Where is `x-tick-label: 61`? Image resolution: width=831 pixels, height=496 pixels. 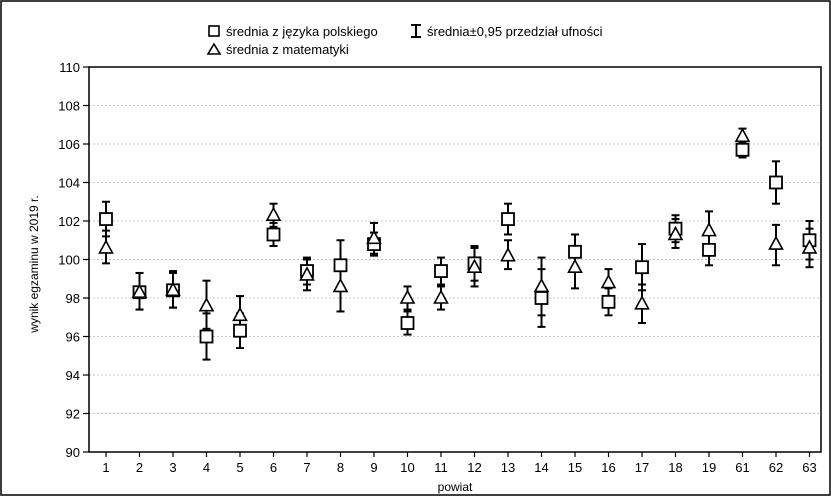 x-tick-label: 61 is located at coordinates (742, 467).